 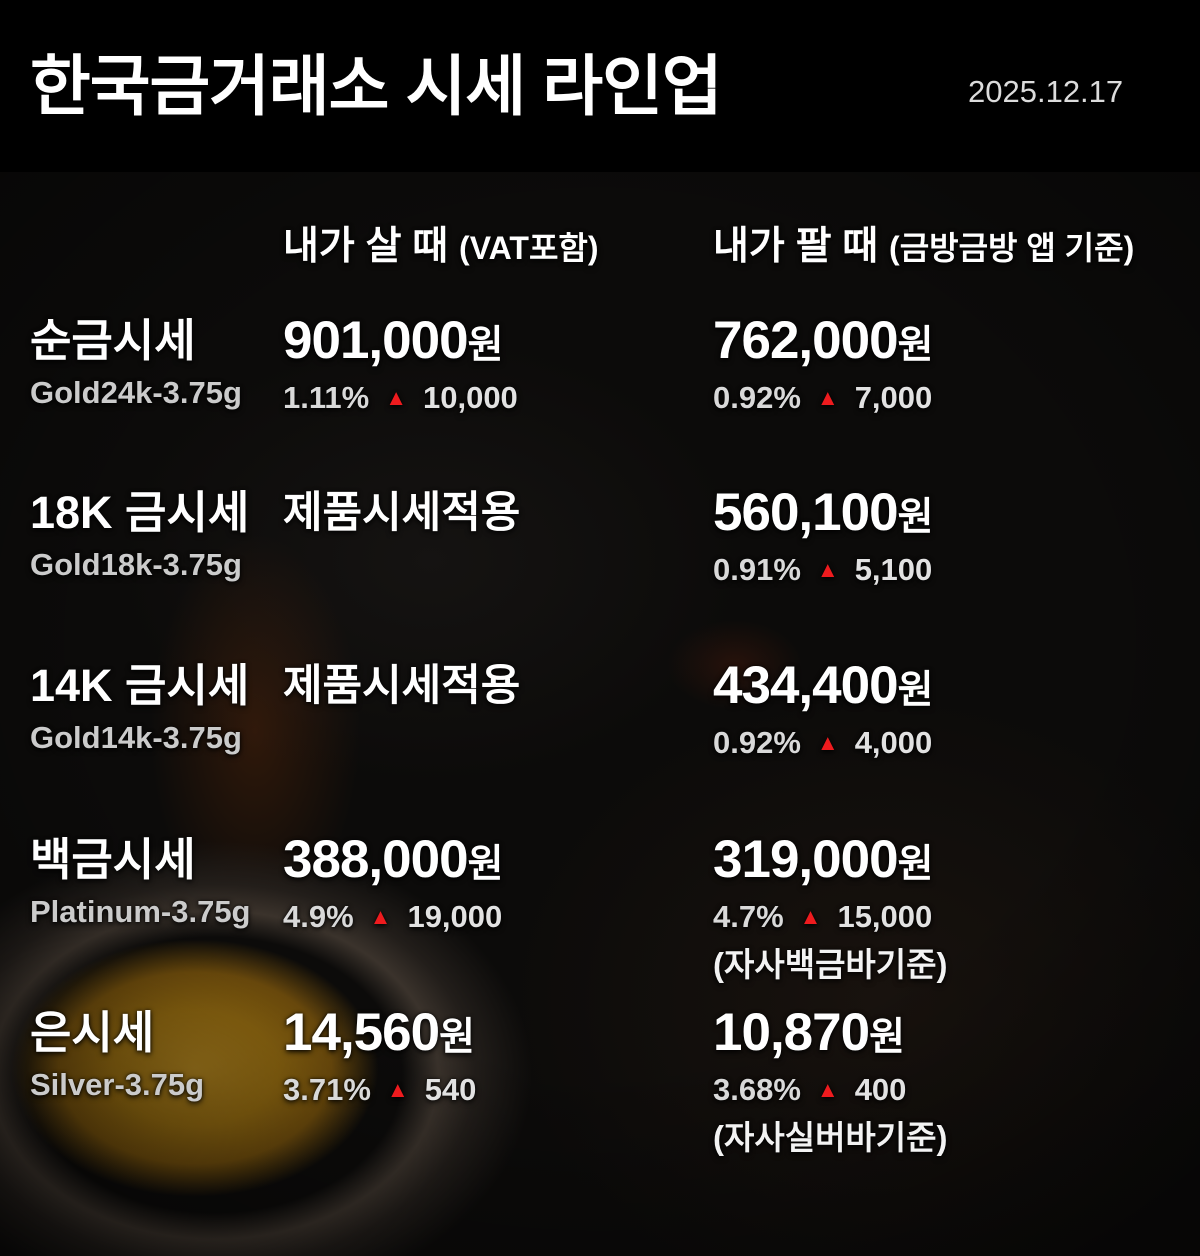 I want to click on row-sublabel: Gold24k-3.75g, so click(x=136, y=392).